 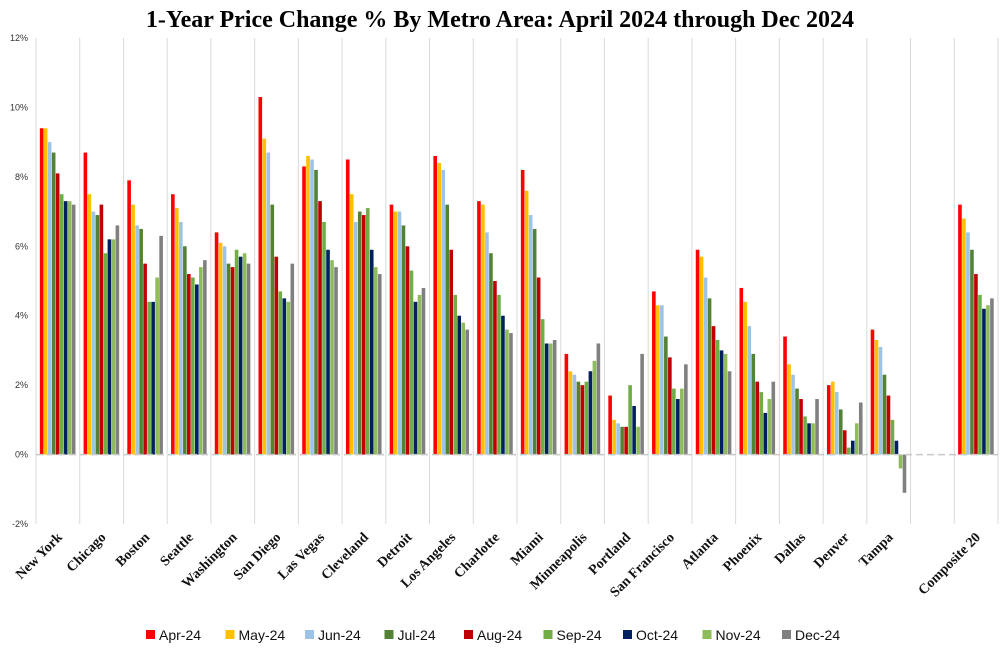 I want to click on y-tick-label: 8%, so click(x=21, y=177).